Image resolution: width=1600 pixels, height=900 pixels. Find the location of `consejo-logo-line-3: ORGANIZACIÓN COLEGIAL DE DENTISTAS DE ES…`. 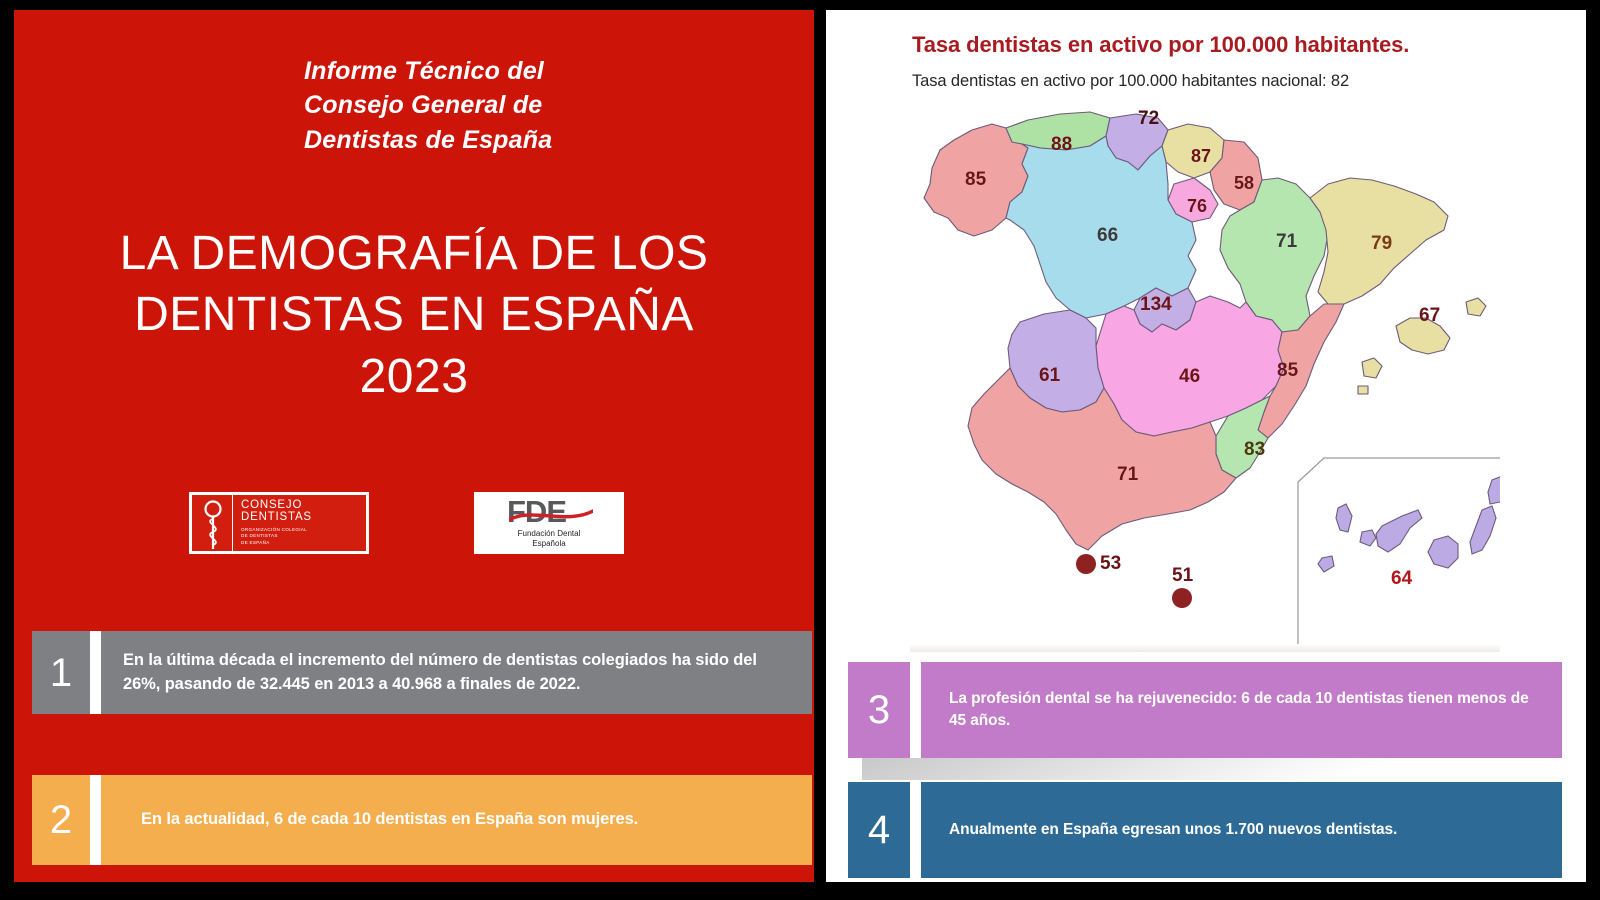

consejo-logo-line-3: ORGANIZACIÓN COLEGIAL DE DENTISTAS DE ES… is located at coordinates (276, 537).